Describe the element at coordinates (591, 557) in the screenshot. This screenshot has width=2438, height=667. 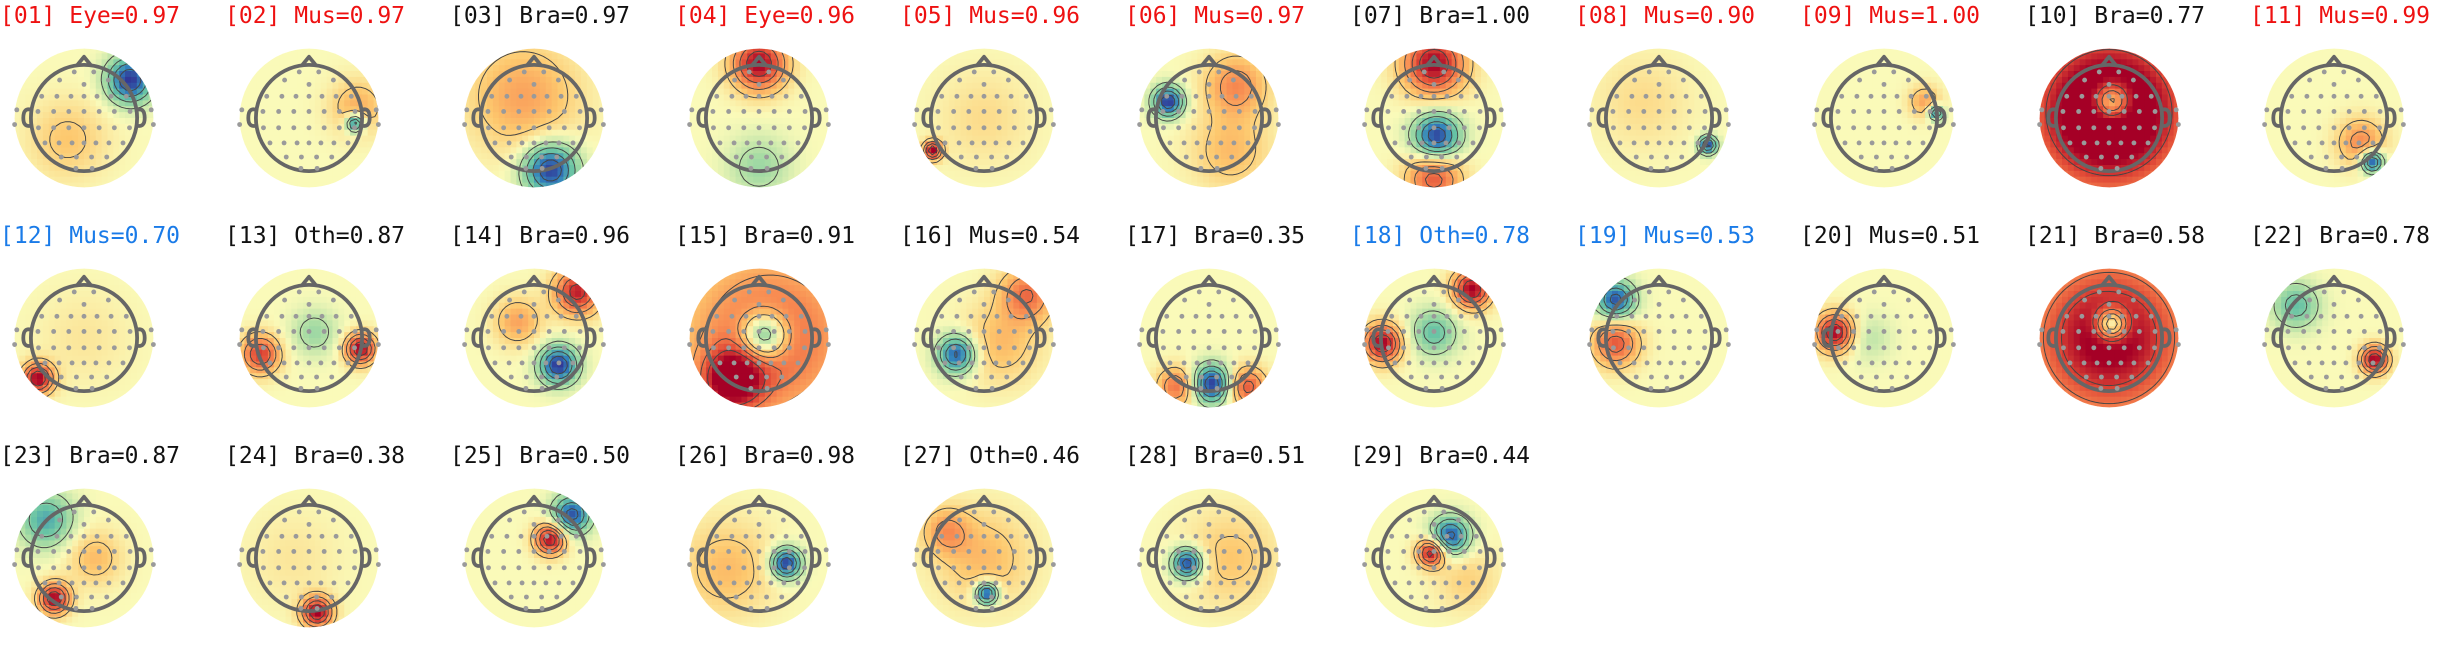
I see `right-ear` at that location.